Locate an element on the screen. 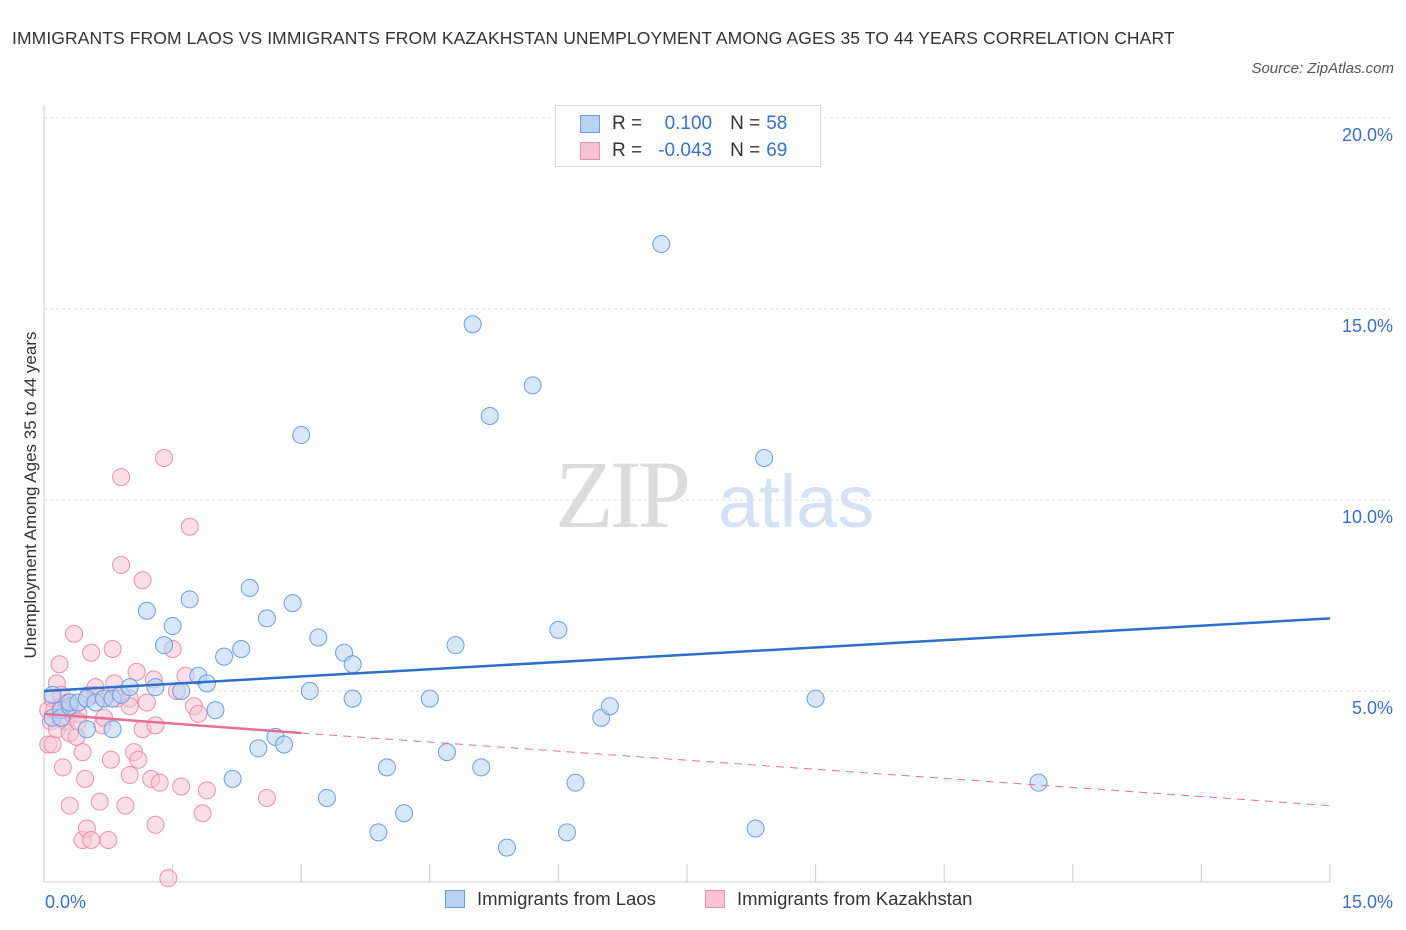  series-label-kazakhstan: Immigrants from Kazakhstan is located at coordinates (855, 898).